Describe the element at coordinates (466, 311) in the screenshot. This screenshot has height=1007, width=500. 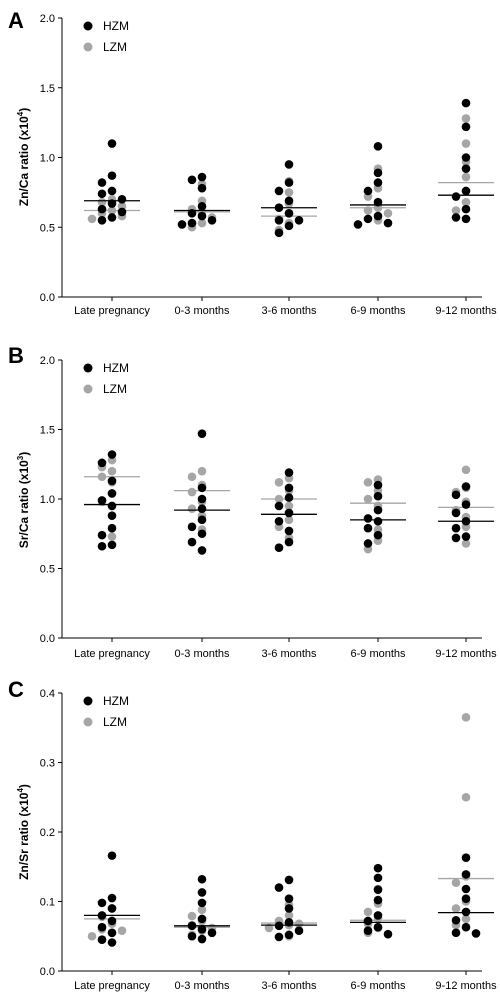
I see `x-category-label: 9-12 months` at that location.